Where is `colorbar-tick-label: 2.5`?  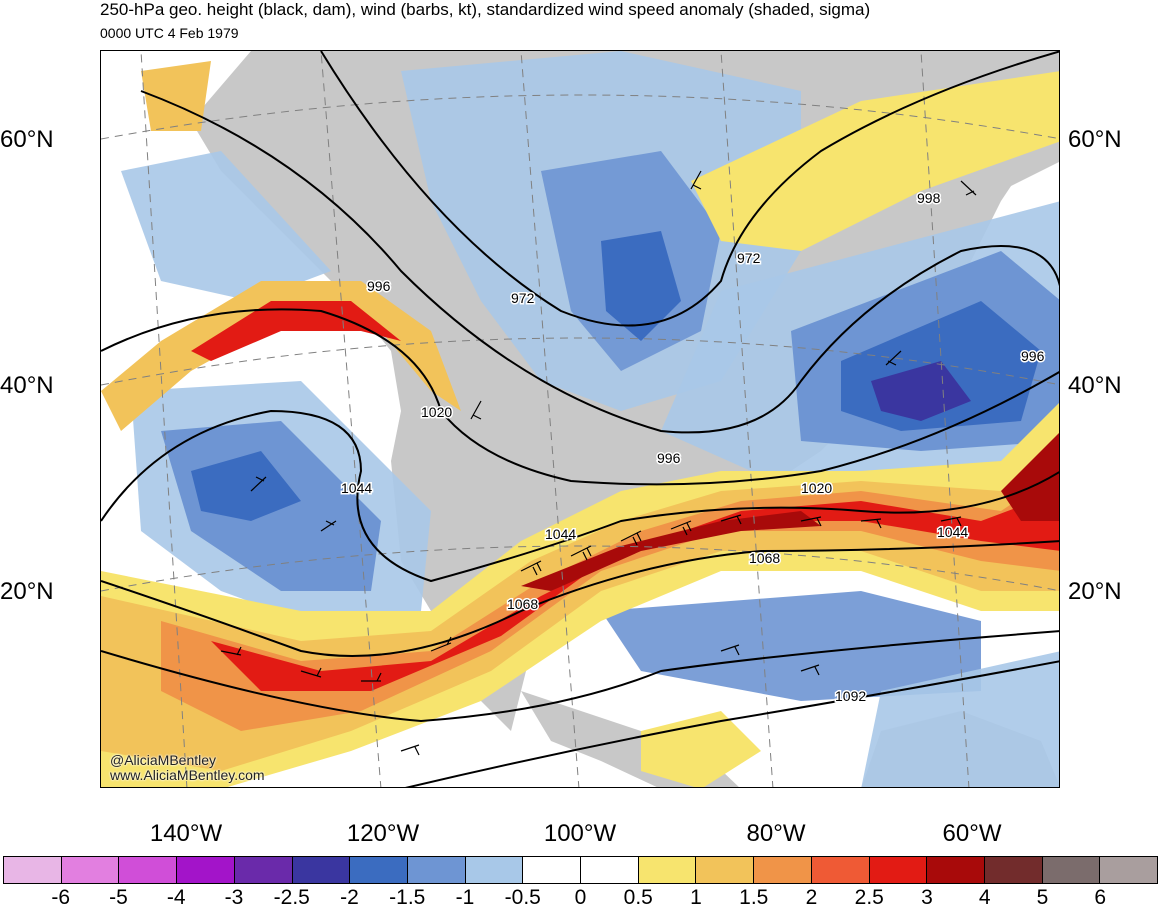 colorbar-tick-label: 2.5 is located at coordinates (869, 897).